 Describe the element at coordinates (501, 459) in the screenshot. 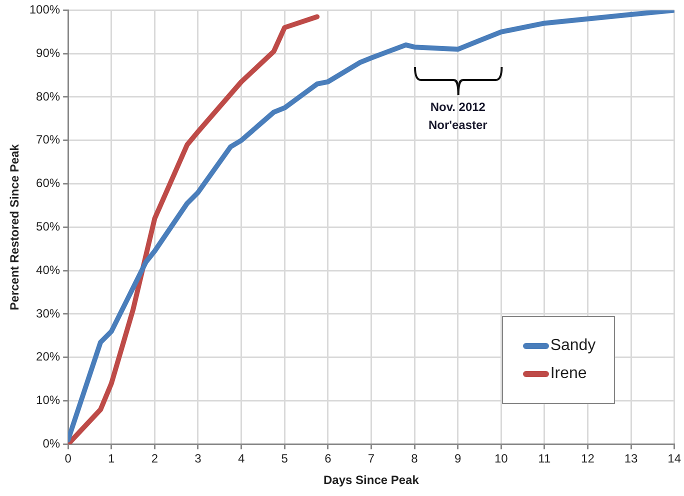

I see `x-tick-label: 10` at that location.